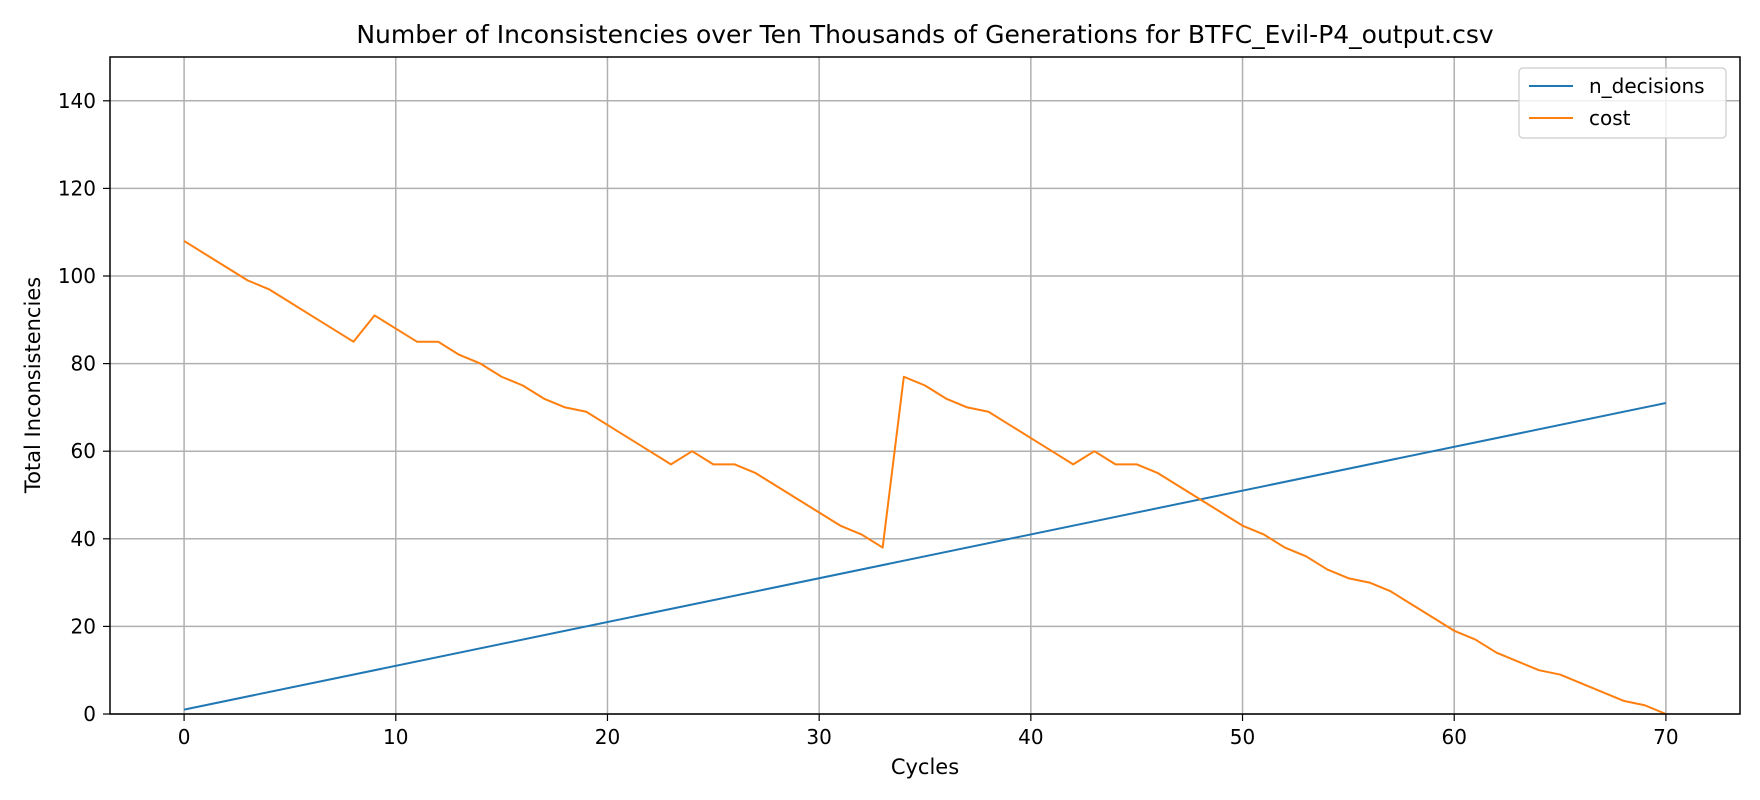 This screenshot has width=1760, height=800. What do you see at coordinates (83, 539) in the screenshot?
I see `y-tick-label: 40` at bounding box center [83, 539].